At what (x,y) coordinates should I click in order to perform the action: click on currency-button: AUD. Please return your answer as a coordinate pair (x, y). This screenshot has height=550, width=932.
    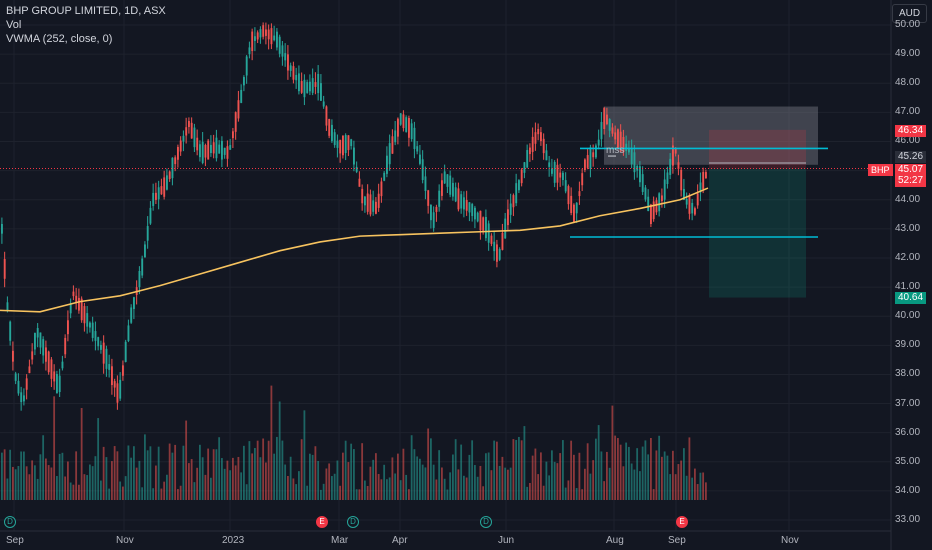
    Looking at the image, I should click on (909, 13).